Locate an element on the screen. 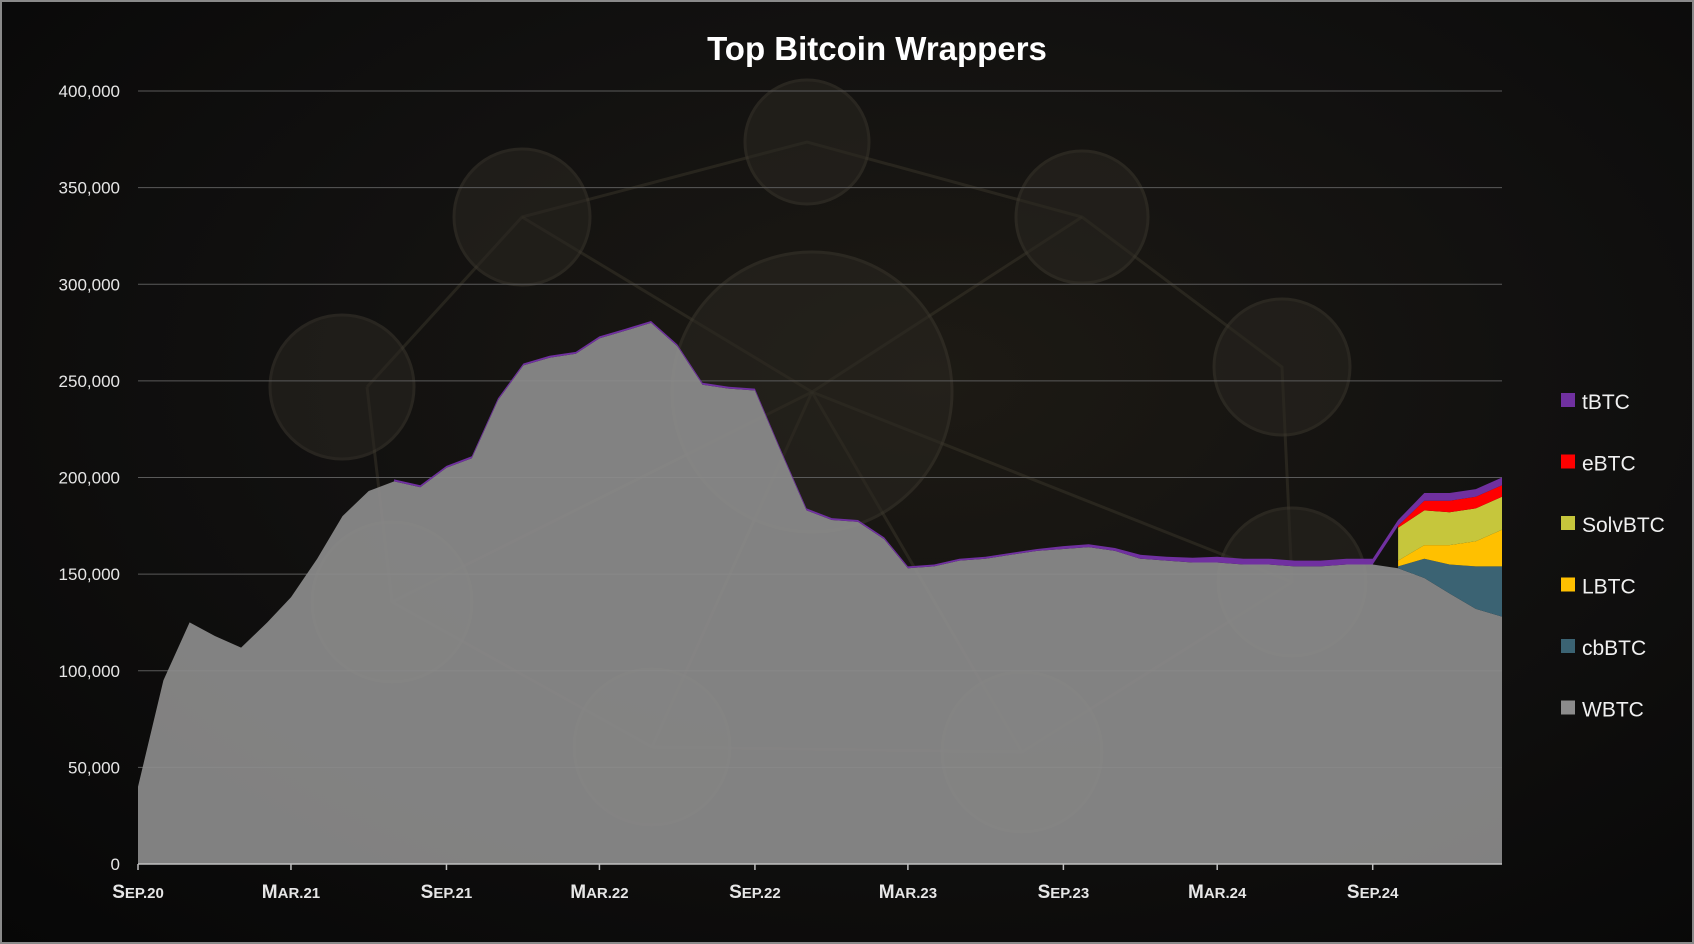 This screenshot has height=944, width=1694. x-tick-label: SEP.23 is located at coordinates (1064, 892).